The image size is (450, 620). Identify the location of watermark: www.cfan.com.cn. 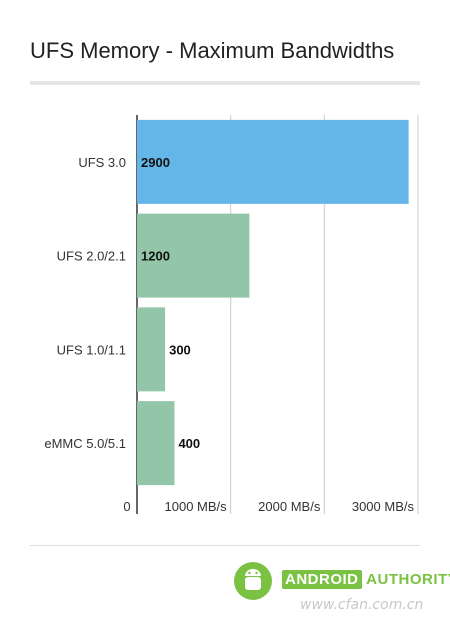
(362, 605).